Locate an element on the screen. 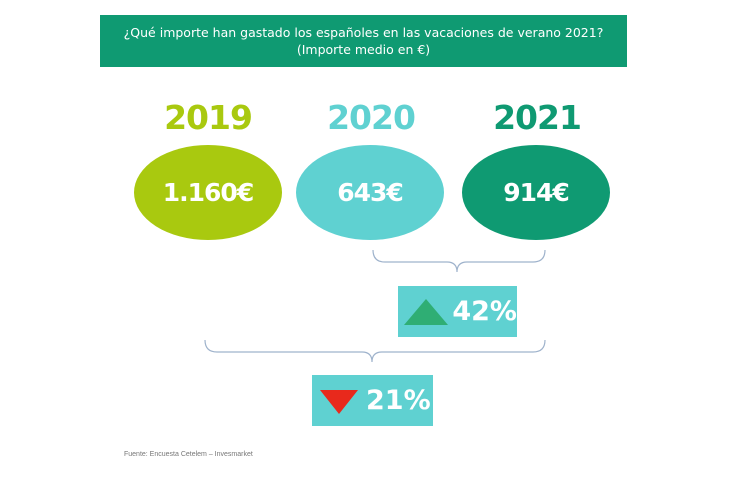 The height and width of the screenshot is (500, 750). down-triangle-icon is located at coordinates (339, 401).